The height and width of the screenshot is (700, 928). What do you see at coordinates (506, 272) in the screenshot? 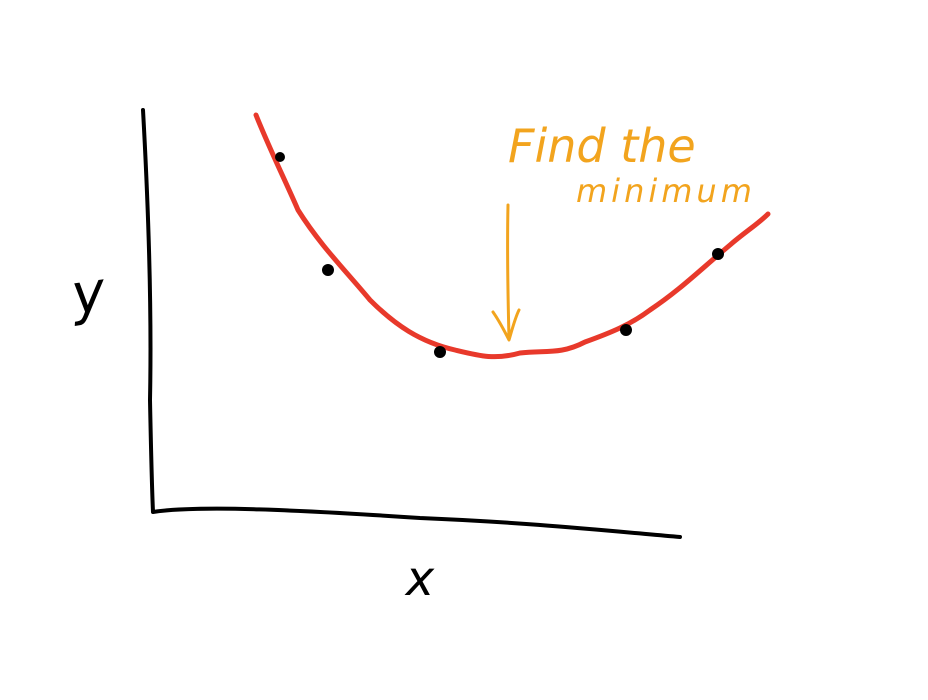
I see `annotation-arrow` at bounding box center [506, 272].